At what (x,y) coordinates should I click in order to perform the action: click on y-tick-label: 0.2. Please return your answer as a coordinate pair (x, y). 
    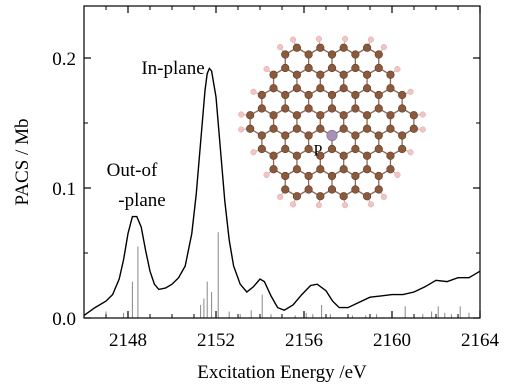
    Looking at the image, I should click on (64, 59).